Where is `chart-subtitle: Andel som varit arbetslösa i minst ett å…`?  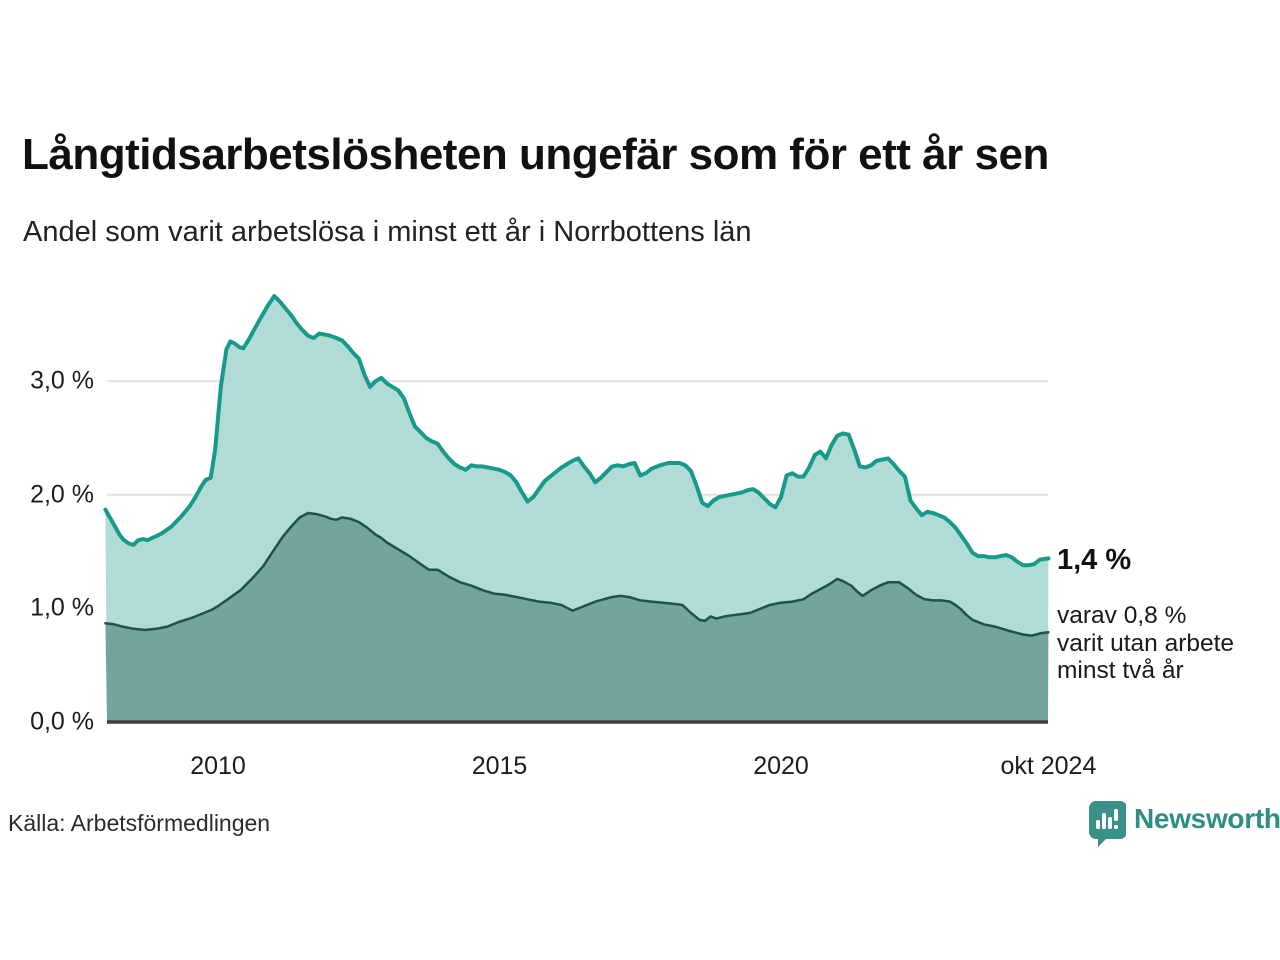 chart-subtitle: Andel som varit arbetslösa i minst ett å… is located at coordinates (387, 232).